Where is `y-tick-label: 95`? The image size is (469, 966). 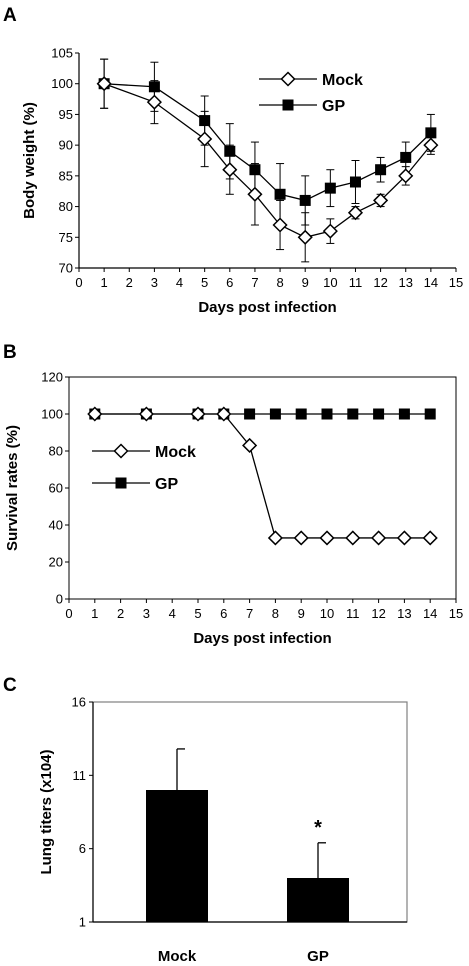
y-tick-label: 95 is located at coordinates (66, 114).